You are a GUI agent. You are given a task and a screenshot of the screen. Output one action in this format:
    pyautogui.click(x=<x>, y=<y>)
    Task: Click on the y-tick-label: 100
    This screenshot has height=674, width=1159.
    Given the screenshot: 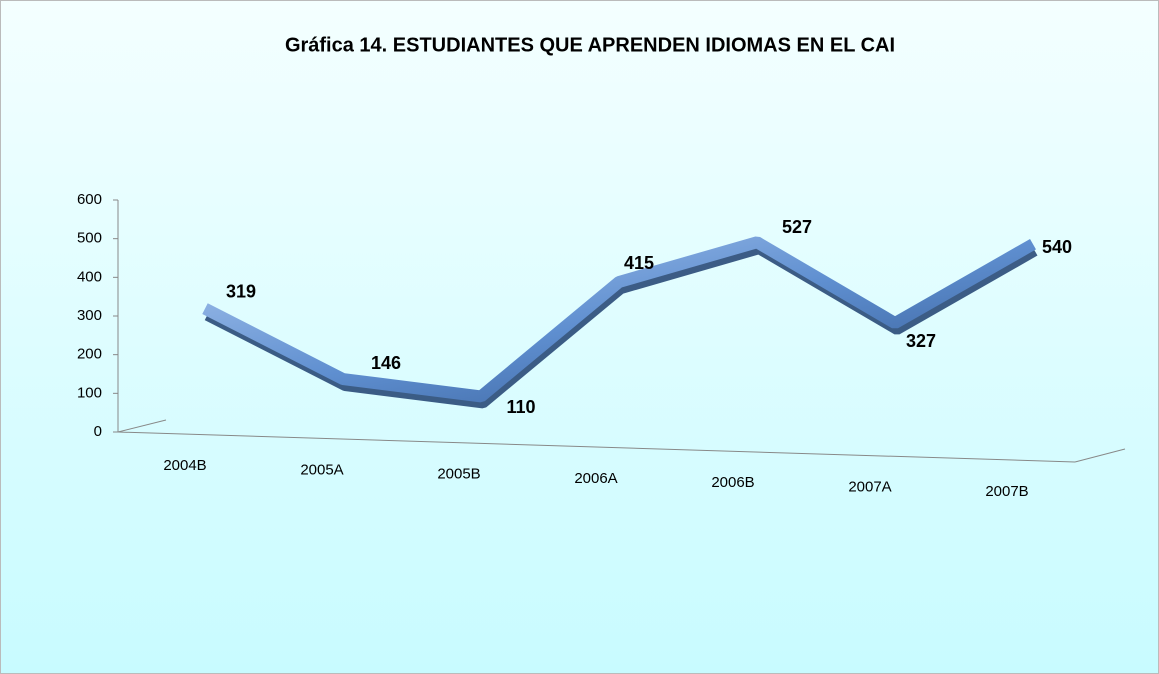 What is the action you would take?
    pyautogui.click(x=89, y=392)
    